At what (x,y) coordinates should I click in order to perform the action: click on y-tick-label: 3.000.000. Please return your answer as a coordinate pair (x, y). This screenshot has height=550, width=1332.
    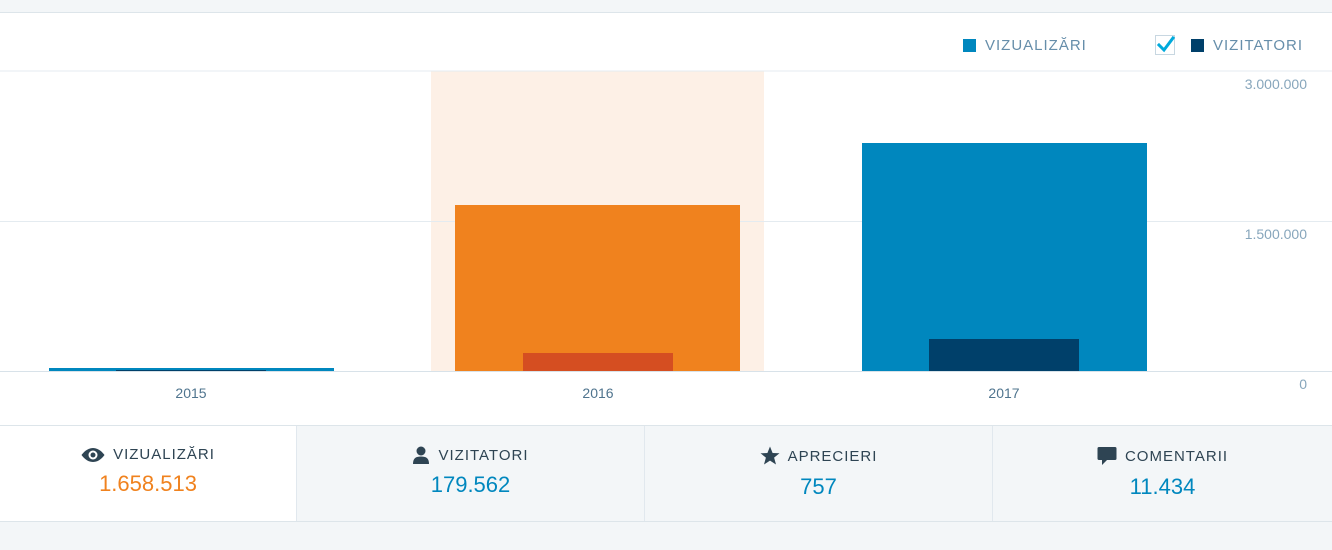
    Looking at the image, I should click on (1276, 84).